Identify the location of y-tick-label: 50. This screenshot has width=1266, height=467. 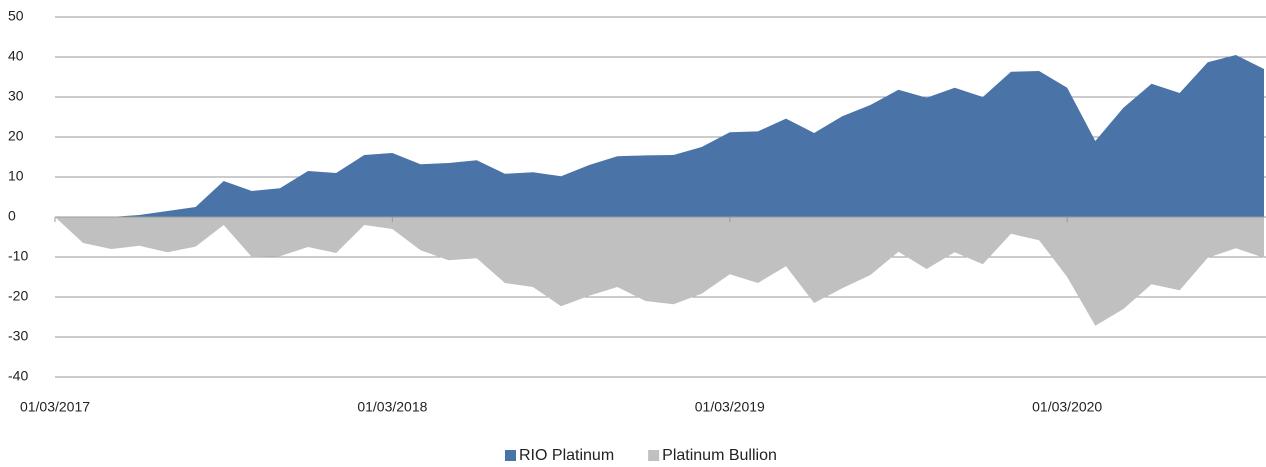
(16, 16).